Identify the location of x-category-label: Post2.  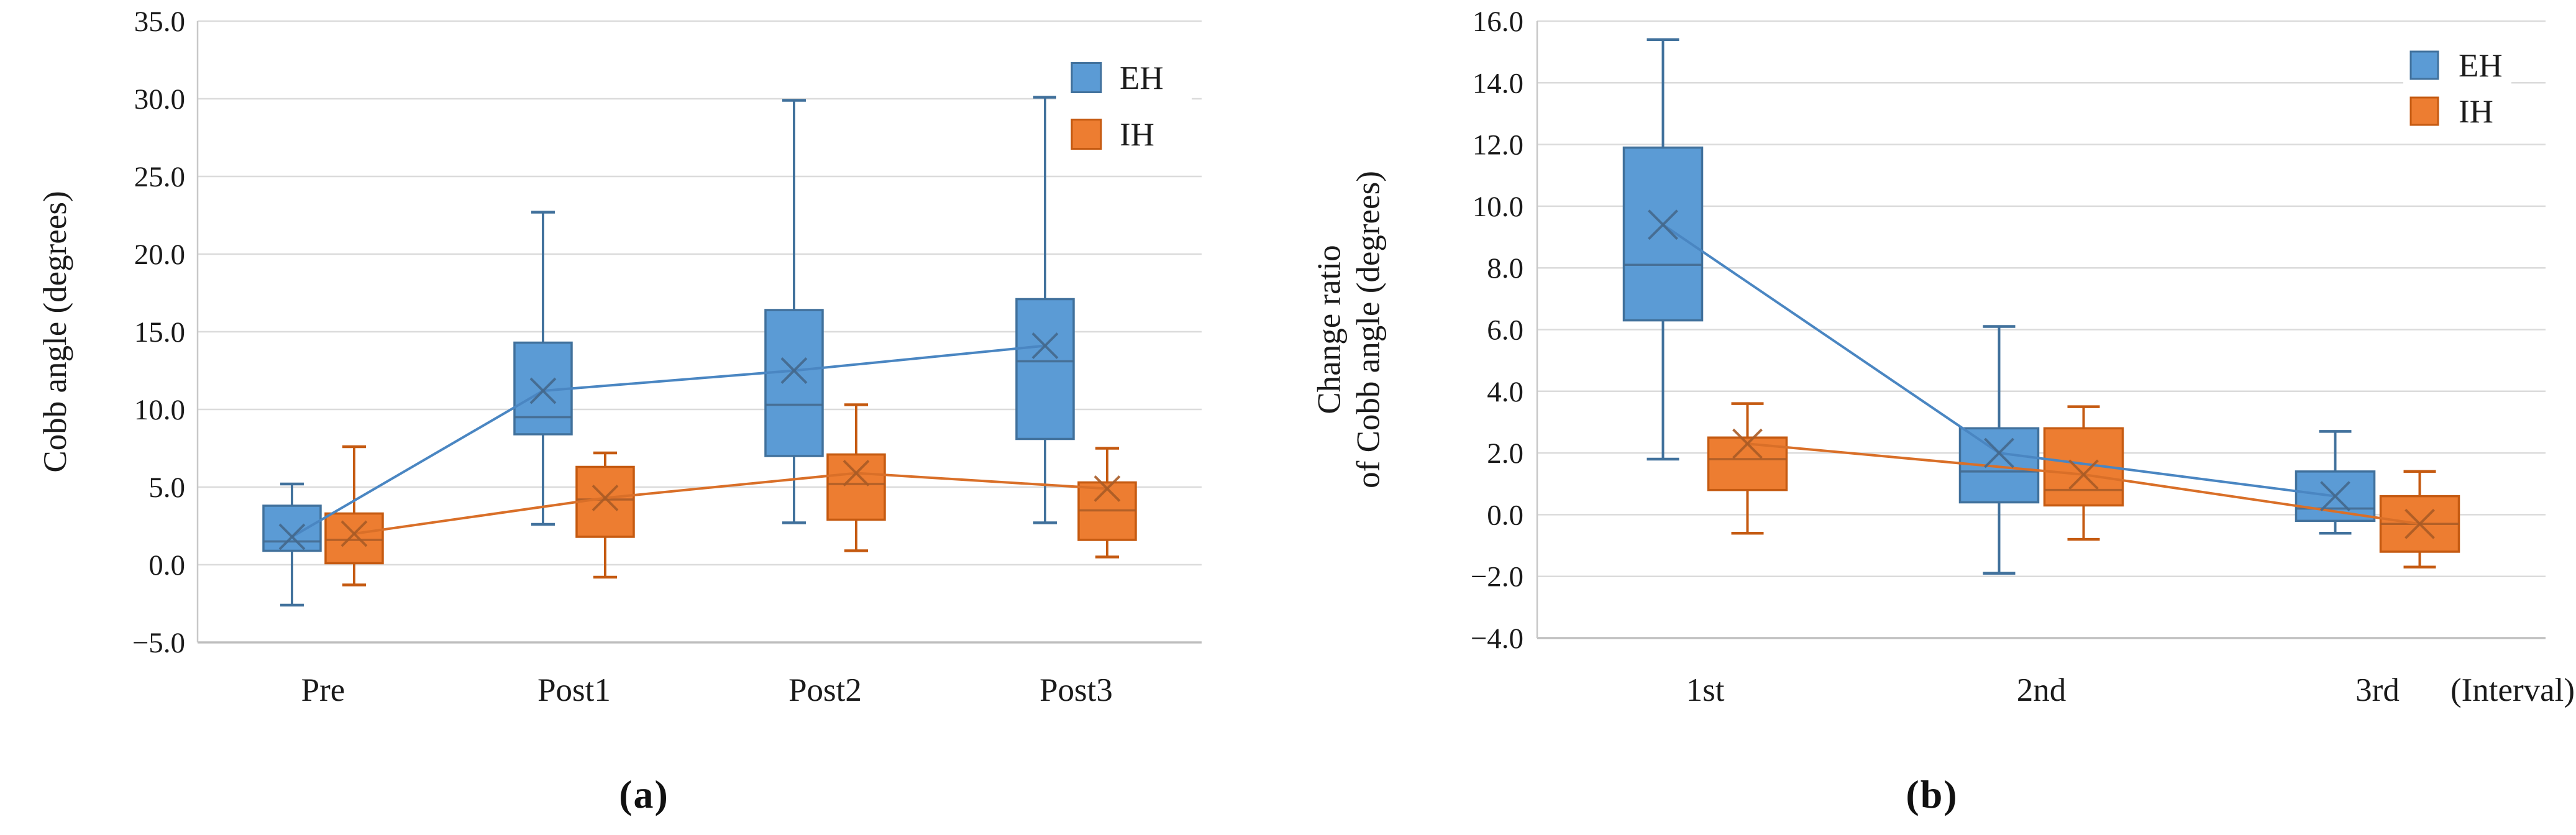
(825, 690).